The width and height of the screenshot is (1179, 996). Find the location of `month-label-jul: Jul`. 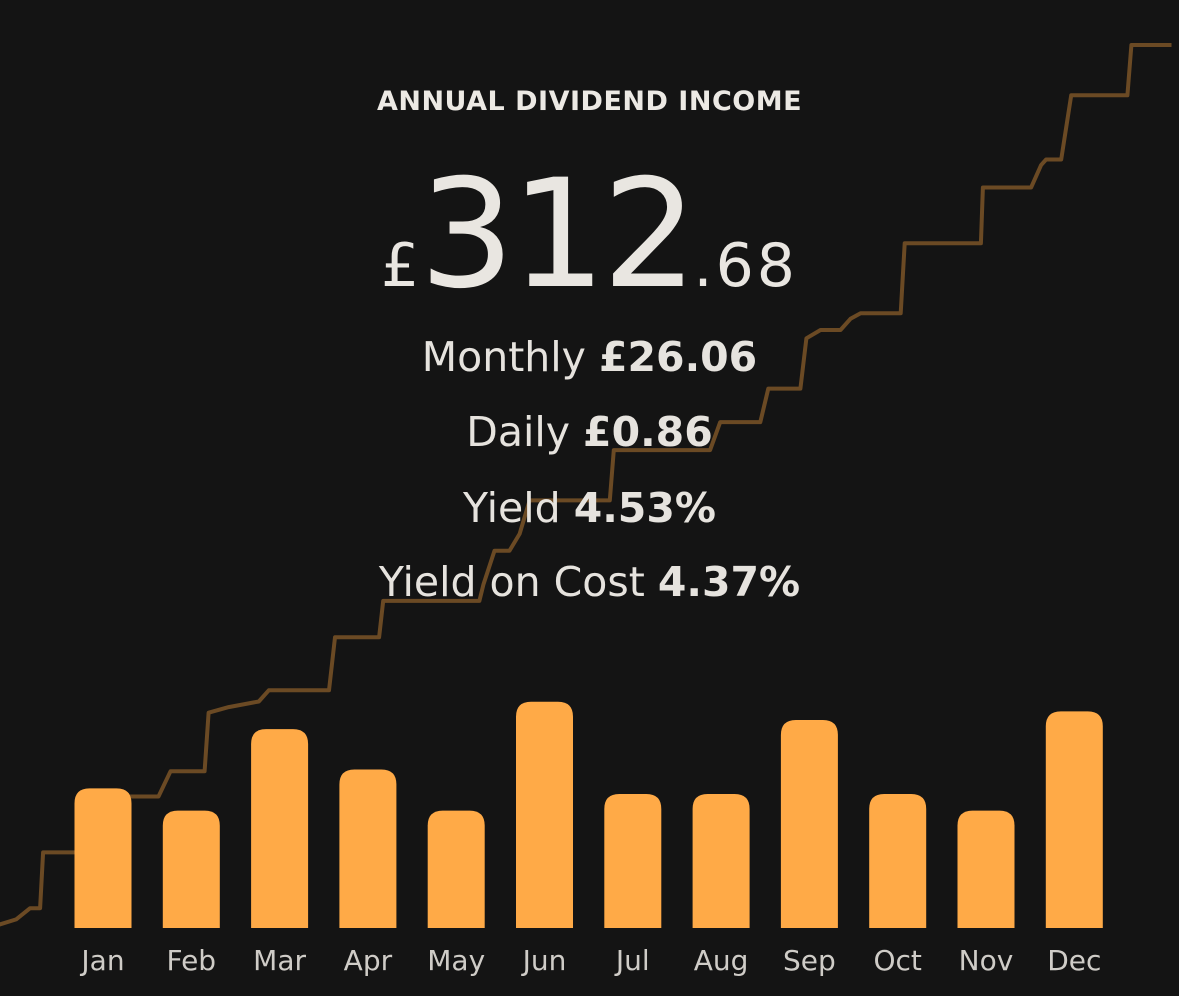

month-label-jul: Jul is located at coordinates (632, 960).